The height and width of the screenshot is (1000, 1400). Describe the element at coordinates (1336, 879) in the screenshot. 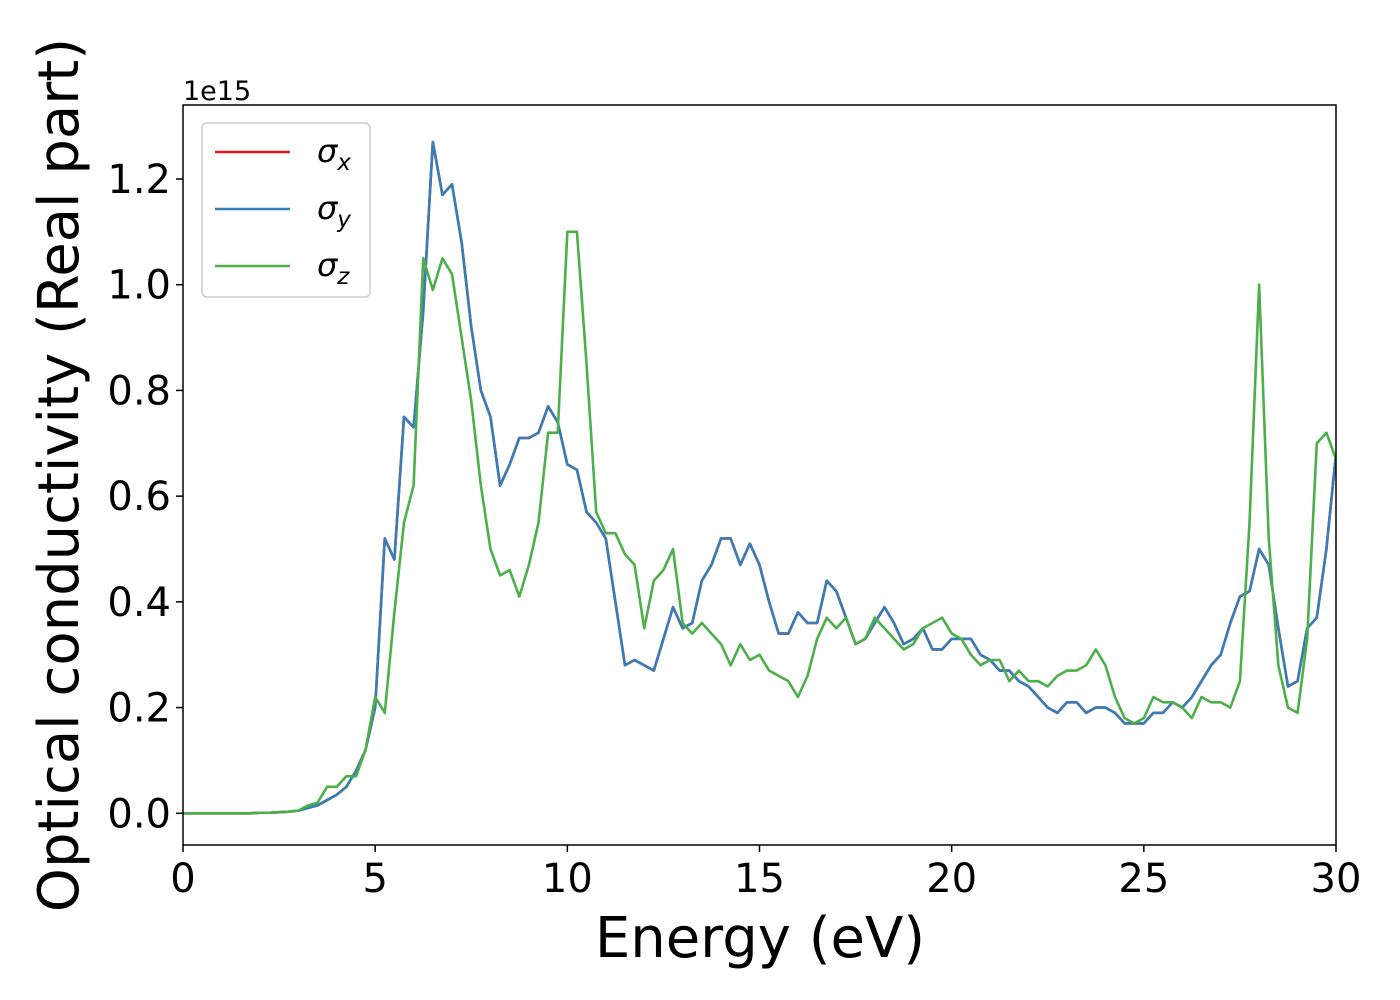

I see `x-tick-label: 30` at that location.